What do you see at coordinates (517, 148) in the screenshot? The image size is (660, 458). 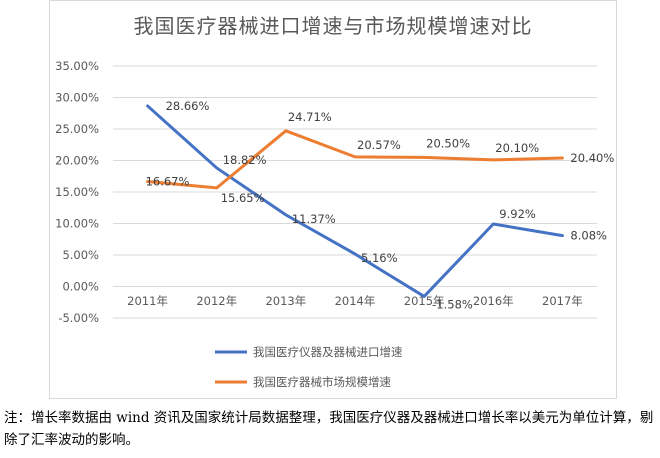 I see `data-label: 20.10%` at bounding box center [517, 148].